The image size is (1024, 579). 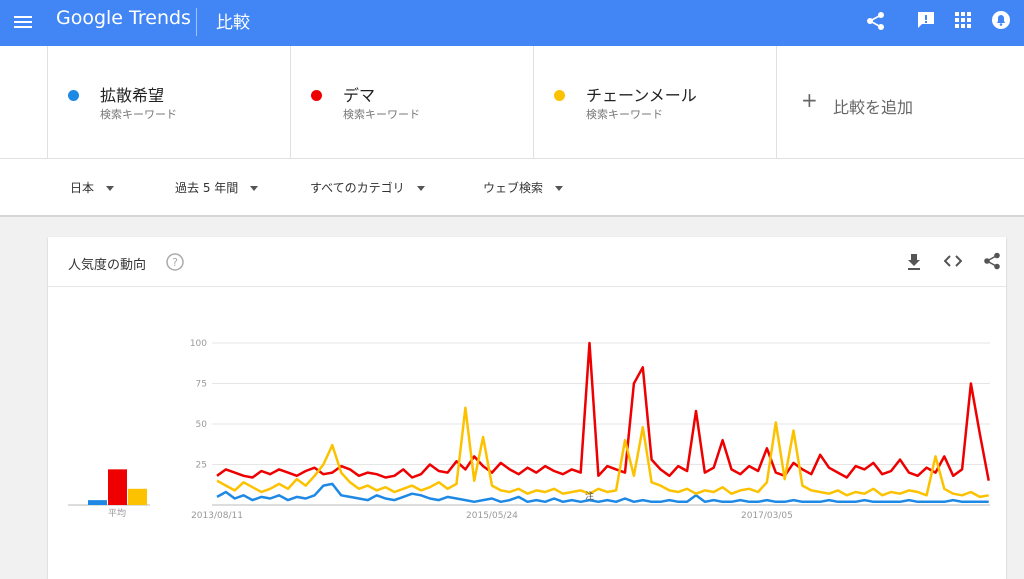 I want to click on add-term: + 比較を追加, so click(x=900, y=102).